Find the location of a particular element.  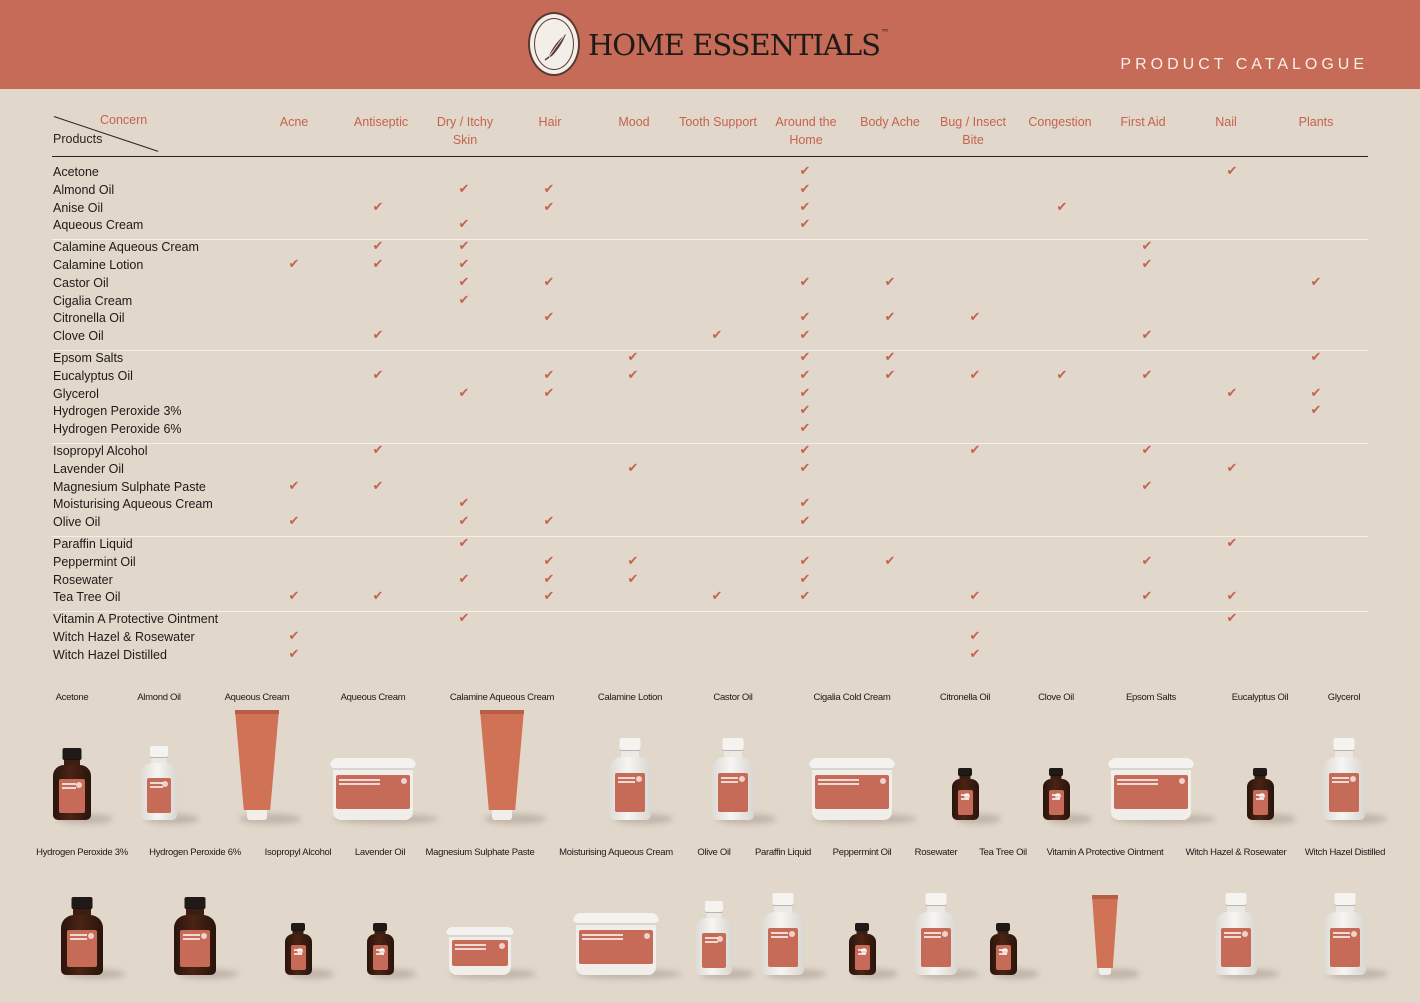

product-row-label: Calamine Lotion is located at coordinates (98, 265).